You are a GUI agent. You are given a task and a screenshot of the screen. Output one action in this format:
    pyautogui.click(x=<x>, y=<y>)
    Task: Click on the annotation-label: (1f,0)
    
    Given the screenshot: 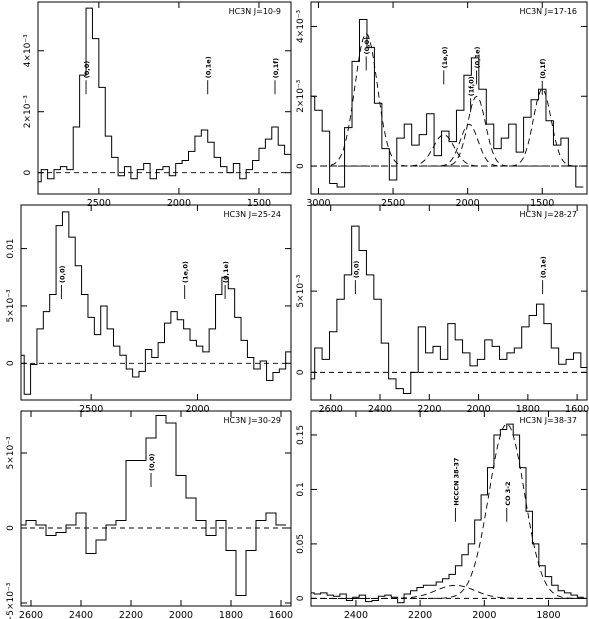 What is the action you would take?
    pyautogui.click(x=472, y=86)
    